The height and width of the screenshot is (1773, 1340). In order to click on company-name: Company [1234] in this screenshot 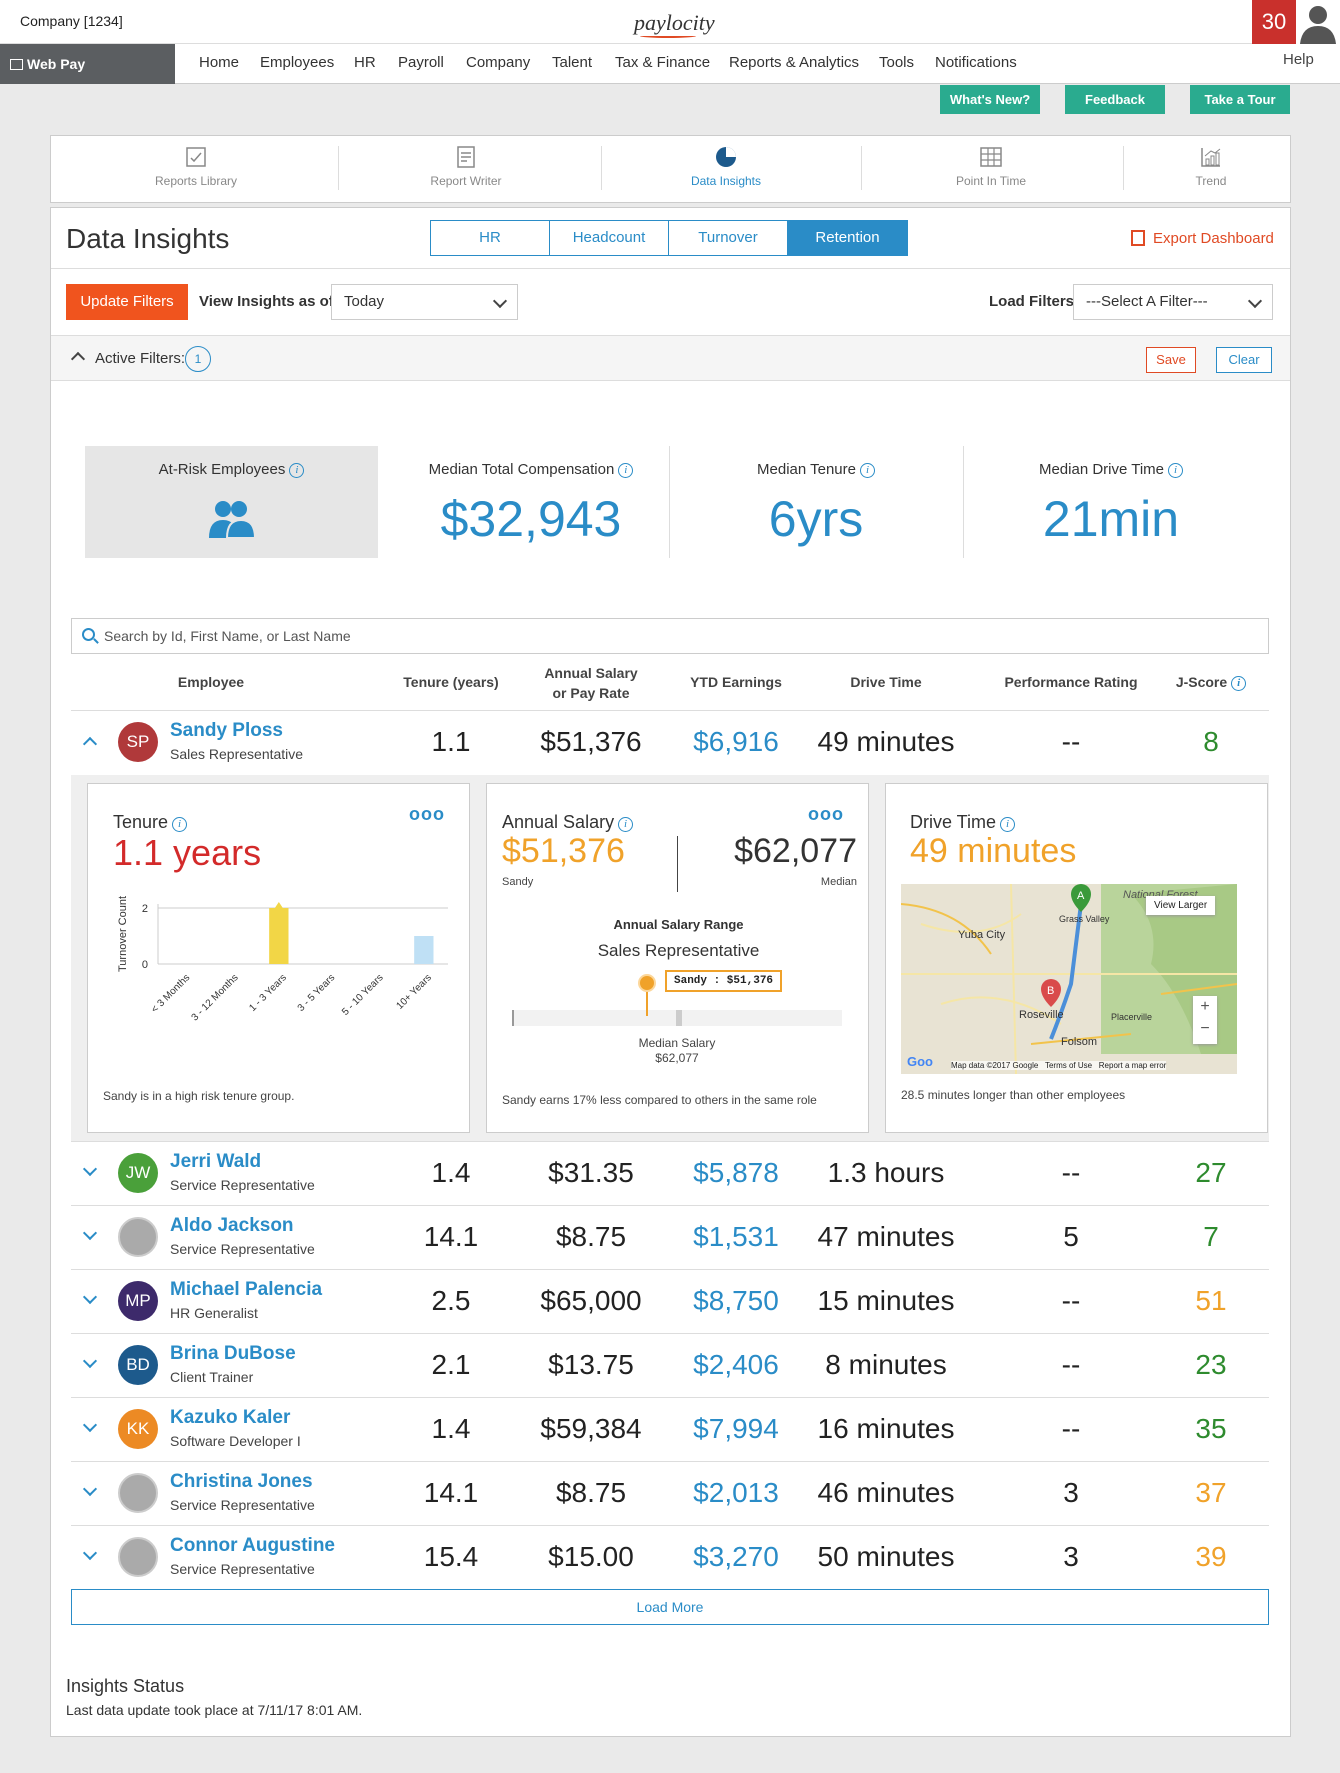, I will do `click(71, 21)`.